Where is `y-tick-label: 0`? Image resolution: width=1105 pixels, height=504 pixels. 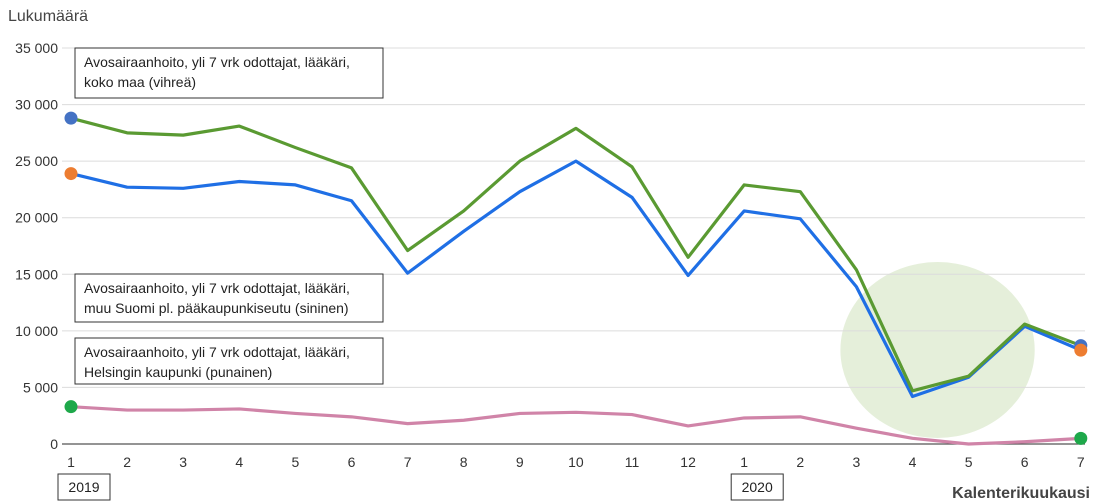
y-tick-label: 0 is located at coordinates (54, 444).